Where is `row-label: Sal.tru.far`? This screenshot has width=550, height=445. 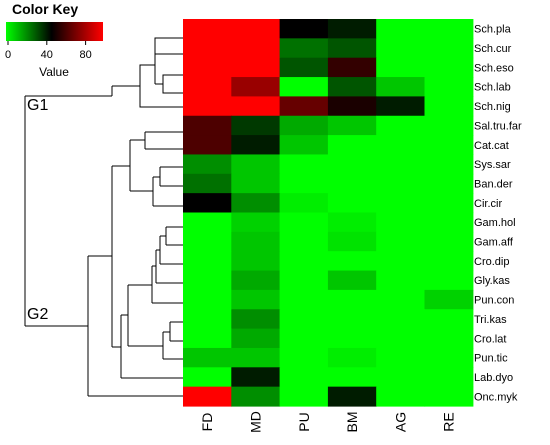 row-label: Sal.tru.far is located at coordinates (498, 126).